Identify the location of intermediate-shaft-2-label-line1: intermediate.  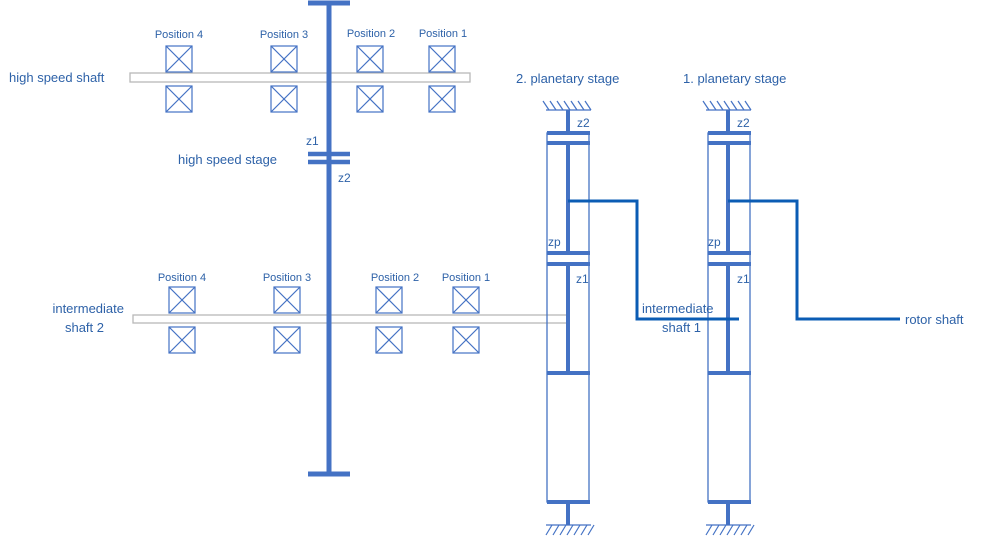
(88, 308).